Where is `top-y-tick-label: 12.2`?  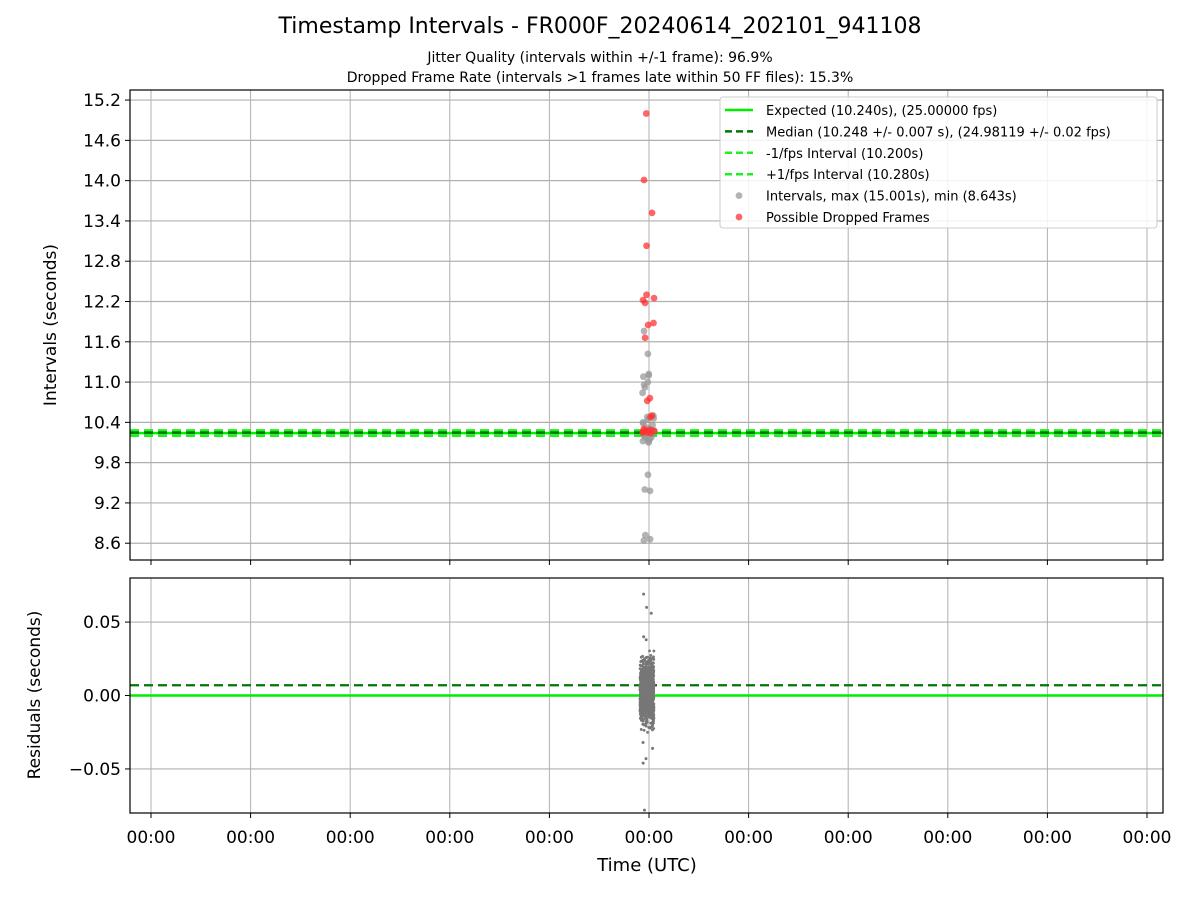 top-y-tick-label: 12.2 is located at coordinates (102, 303).